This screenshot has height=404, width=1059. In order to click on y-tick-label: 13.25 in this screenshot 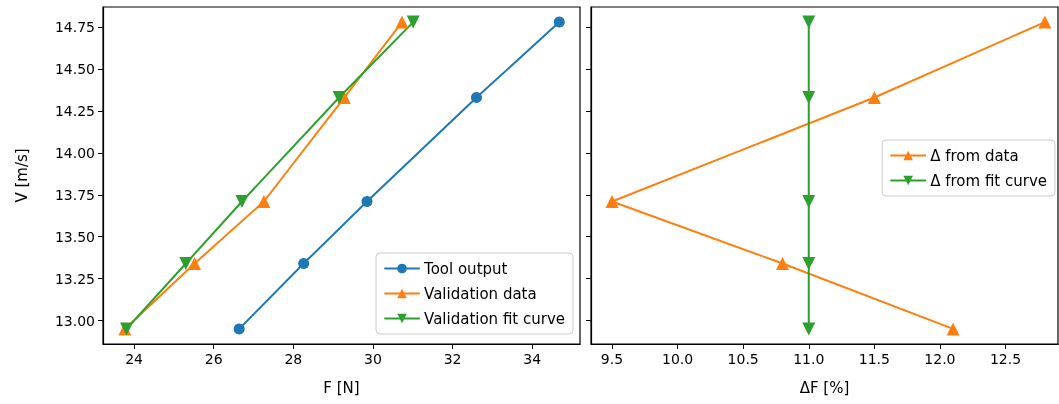, I will do `click(74, 278)`.